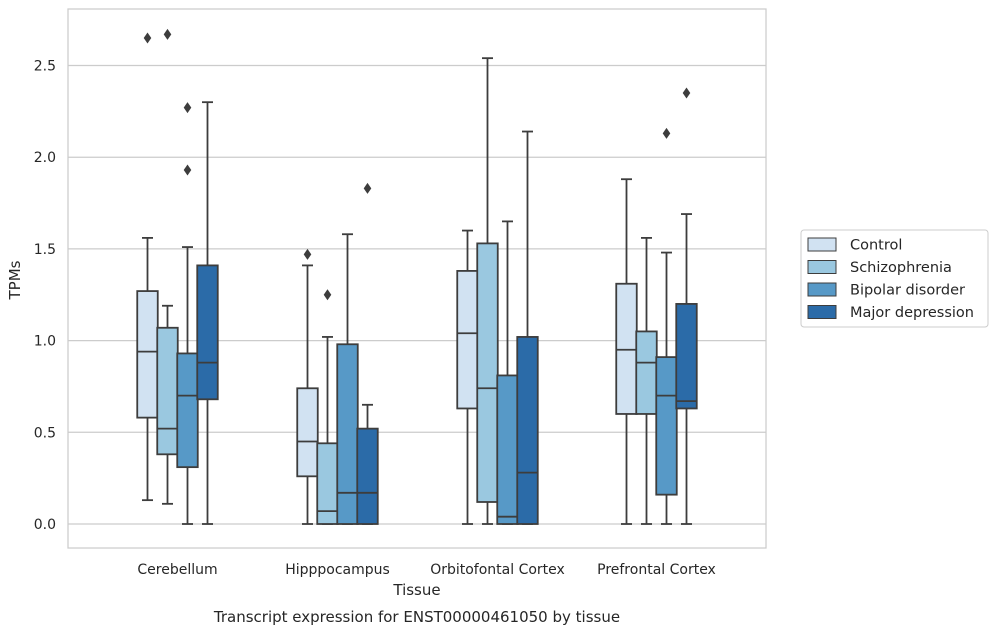  I want to click on legend-label: Control, so click(876, 246).